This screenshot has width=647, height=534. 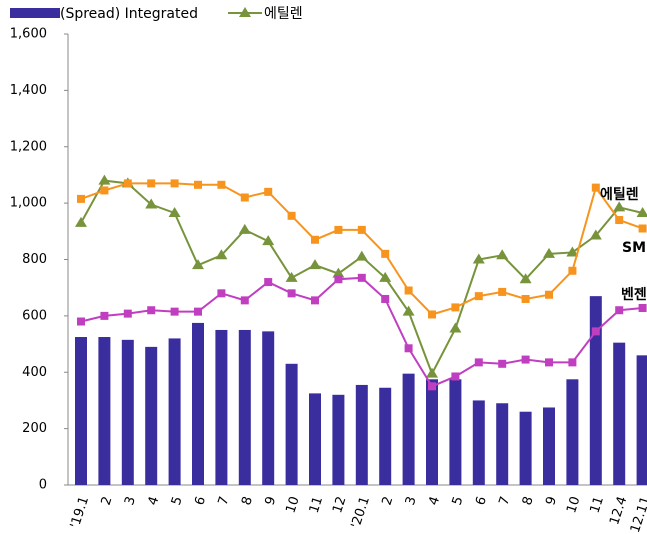 What do you see at coordinates (80, 513) in the screenshot?
I see `x-tick-label: '19.1` at bounding box center [80, 513].